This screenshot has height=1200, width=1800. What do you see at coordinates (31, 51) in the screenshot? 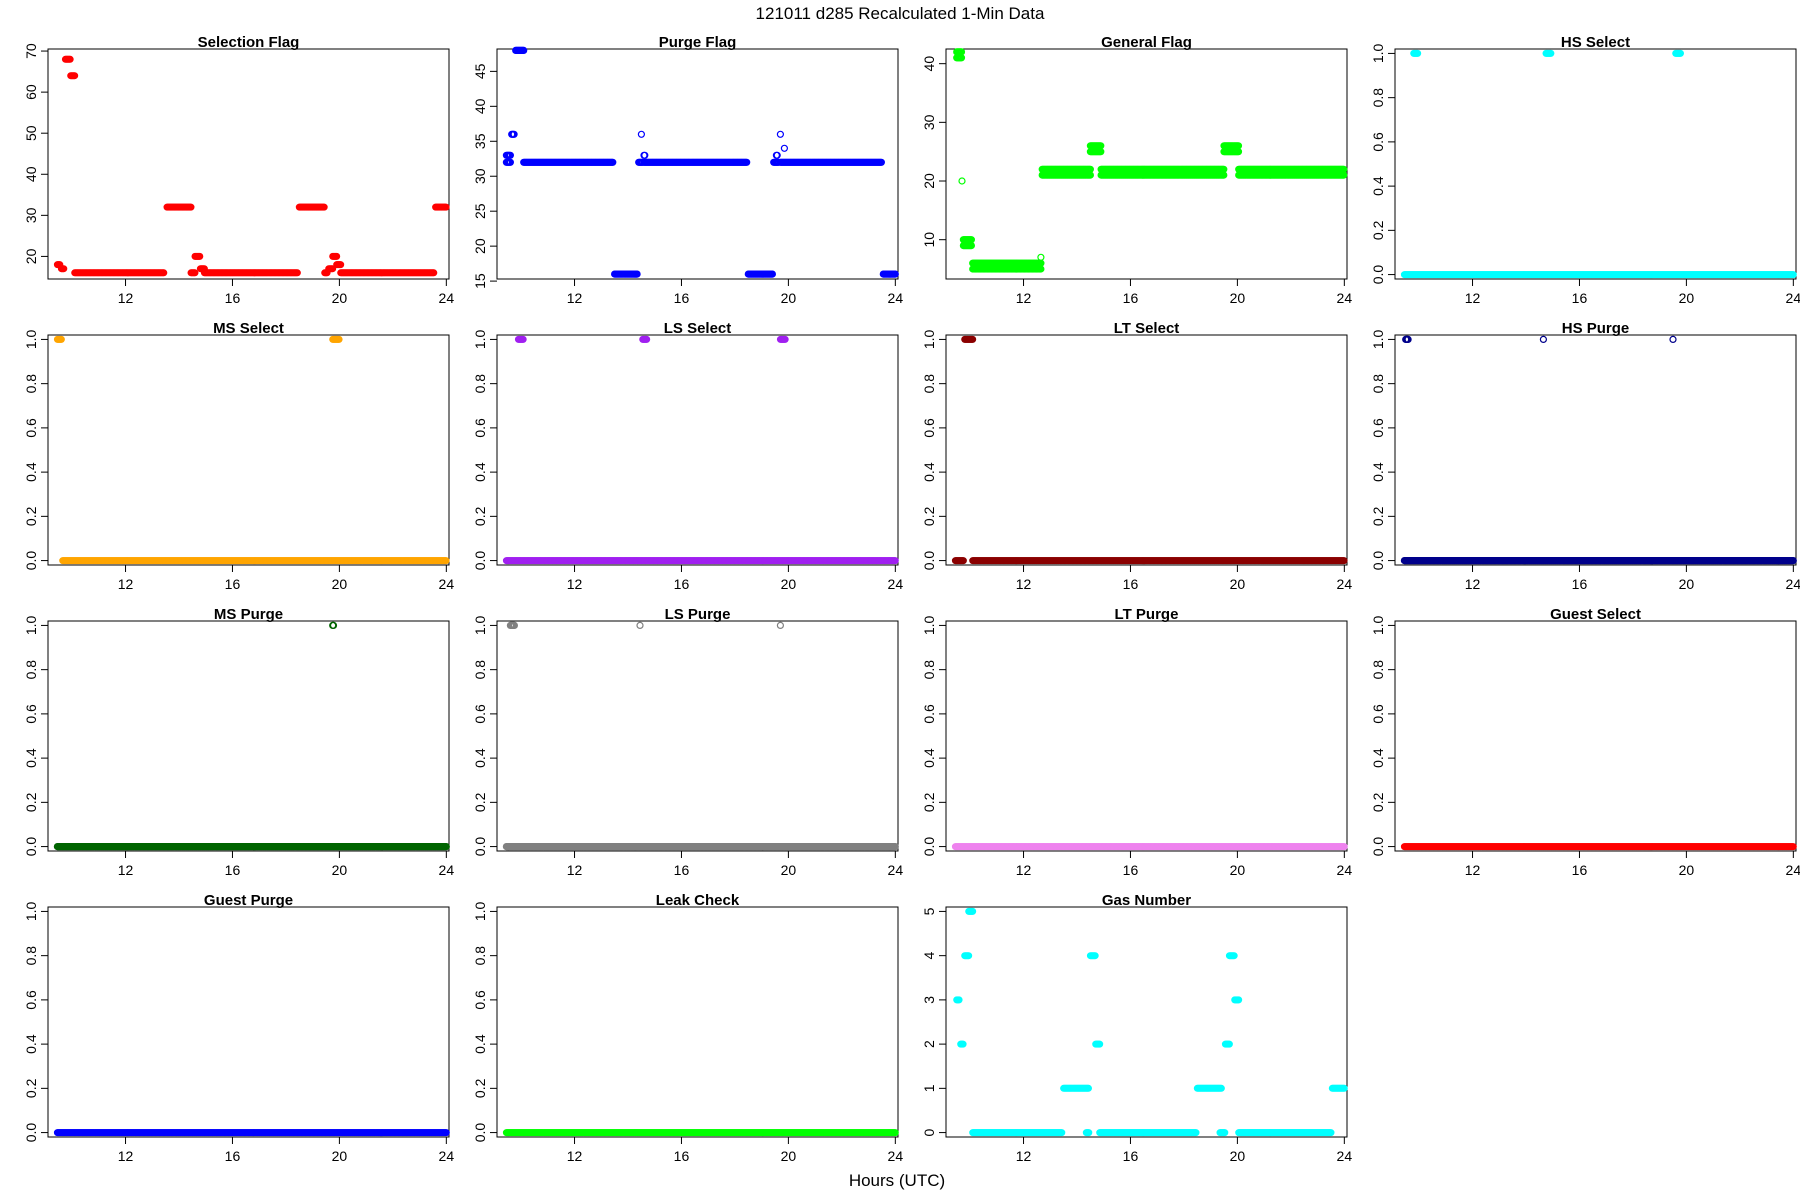
I see `y-tick-label: 70` at bounding box center [31, 51].